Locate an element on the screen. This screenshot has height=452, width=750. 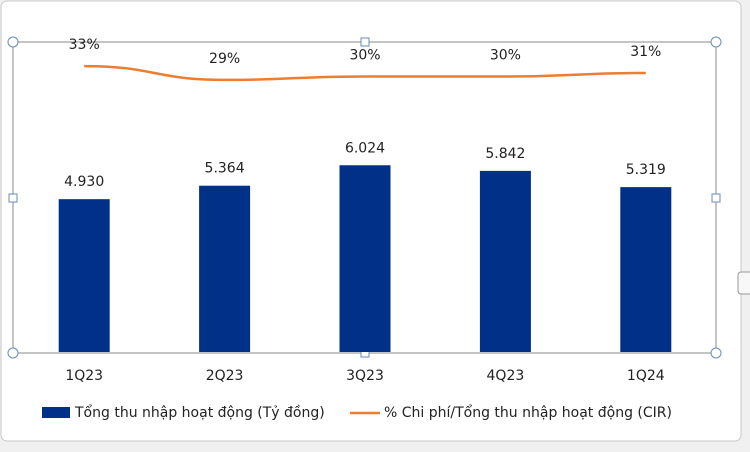
data-label: 5.319 is located at coordinates (646, 170).